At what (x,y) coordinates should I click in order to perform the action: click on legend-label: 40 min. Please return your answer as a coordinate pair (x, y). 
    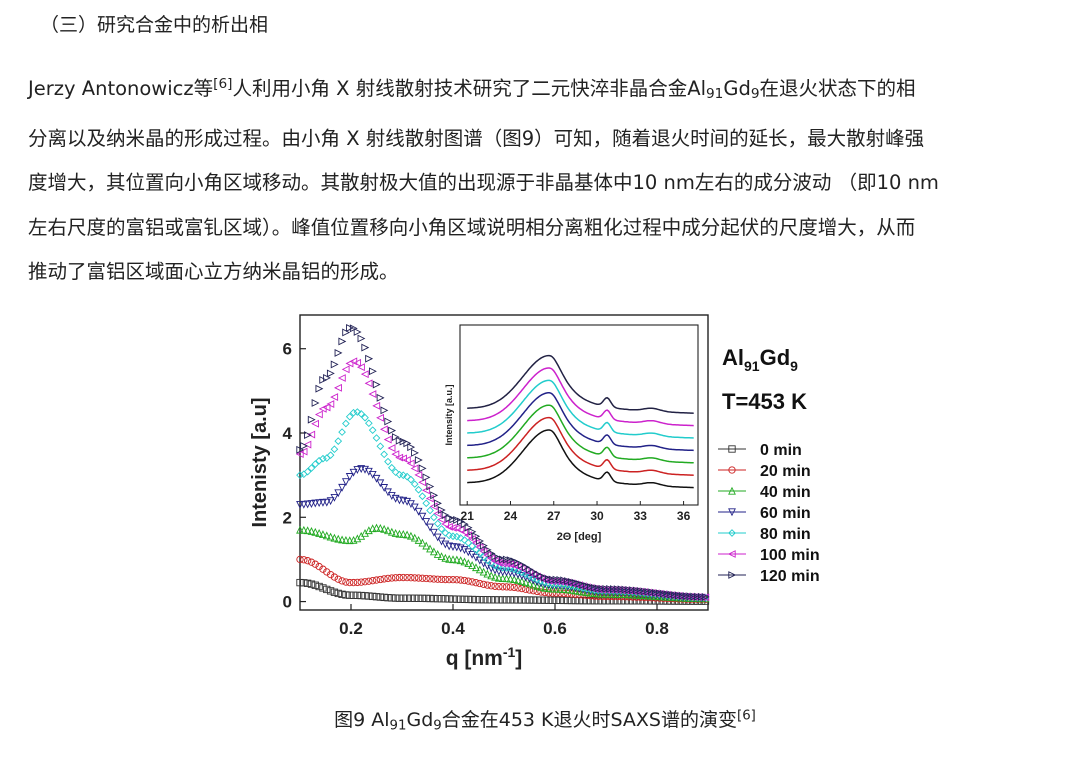
    Looking at the image, I should click on (785, 492).